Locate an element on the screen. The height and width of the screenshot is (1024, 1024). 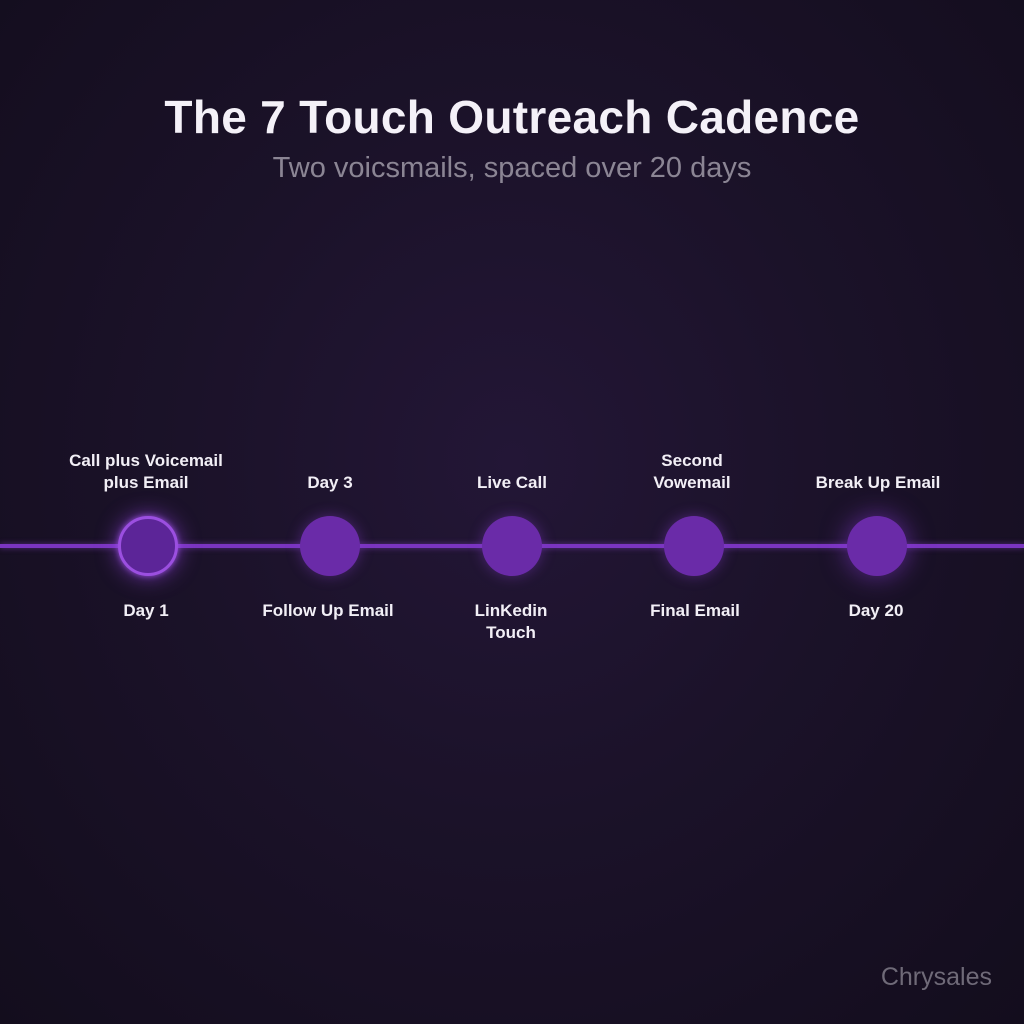
step-2-top-label: Day 3 is located at coordinates (330, 482).